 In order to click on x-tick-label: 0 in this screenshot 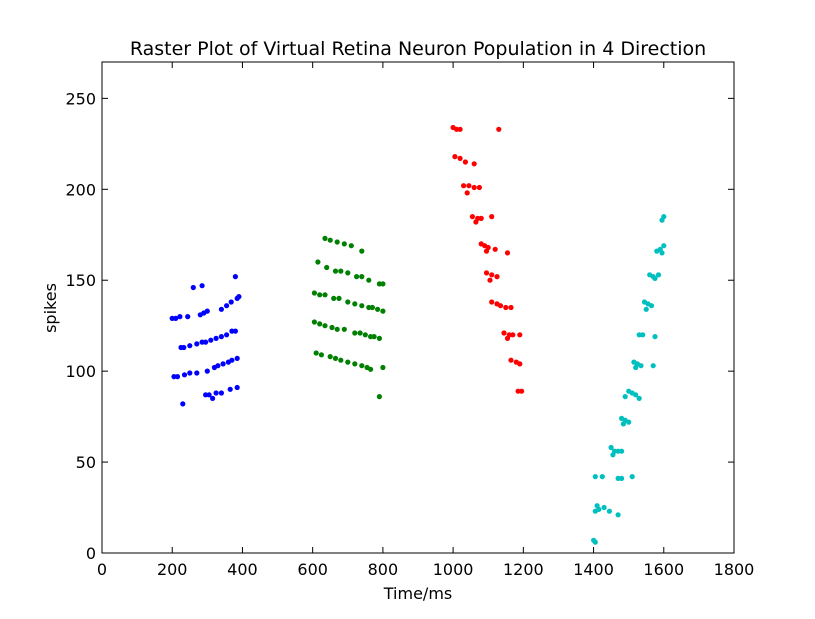, I will do `click(102, 569)`.